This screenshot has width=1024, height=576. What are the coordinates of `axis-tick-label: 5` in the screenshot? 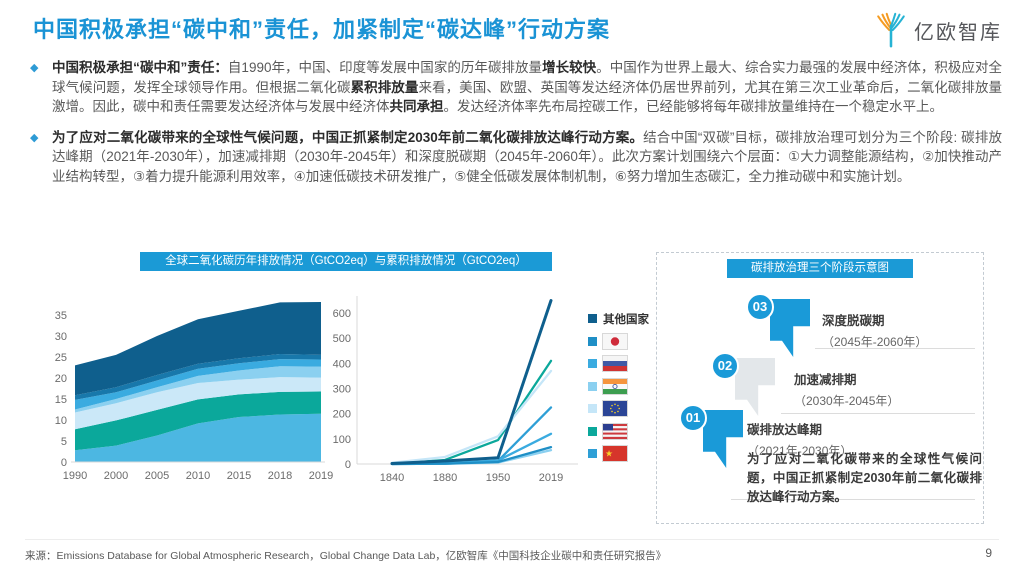 It's located at (64, 442).